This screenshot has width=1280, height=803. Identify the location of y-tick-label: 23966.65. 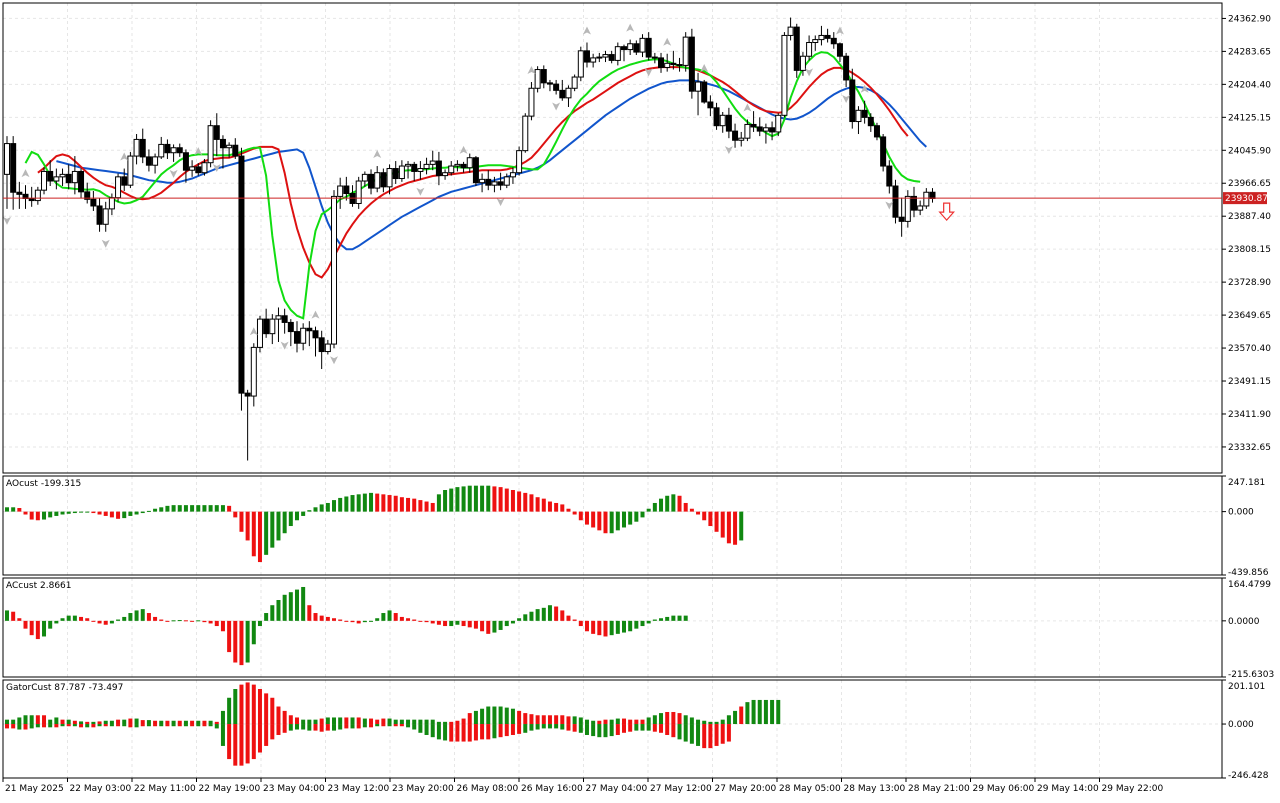
(1249, 184).